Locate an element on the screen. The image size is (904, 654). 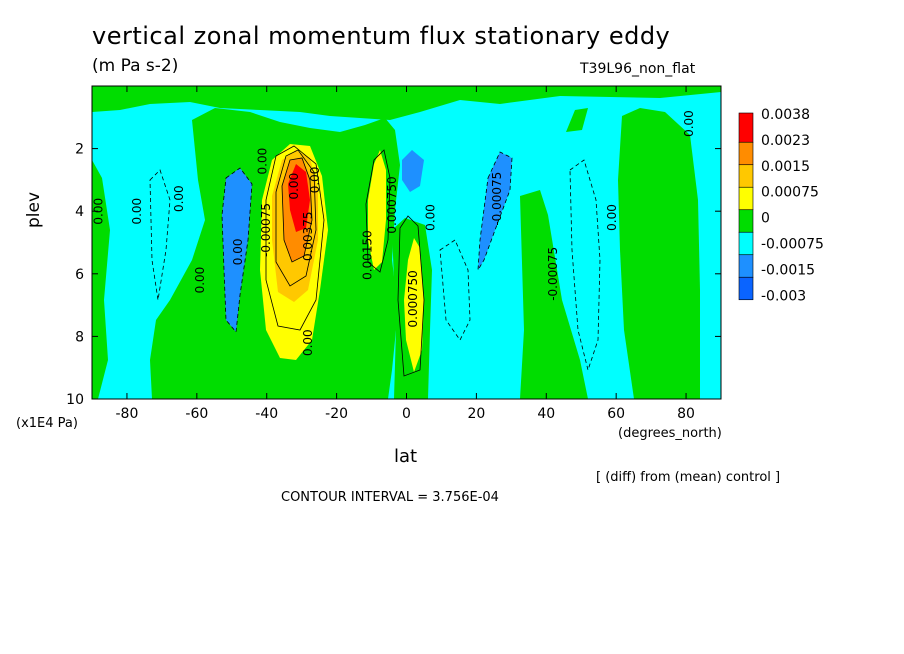
x-tick-label: -60 is located at coordinates (196, 414).